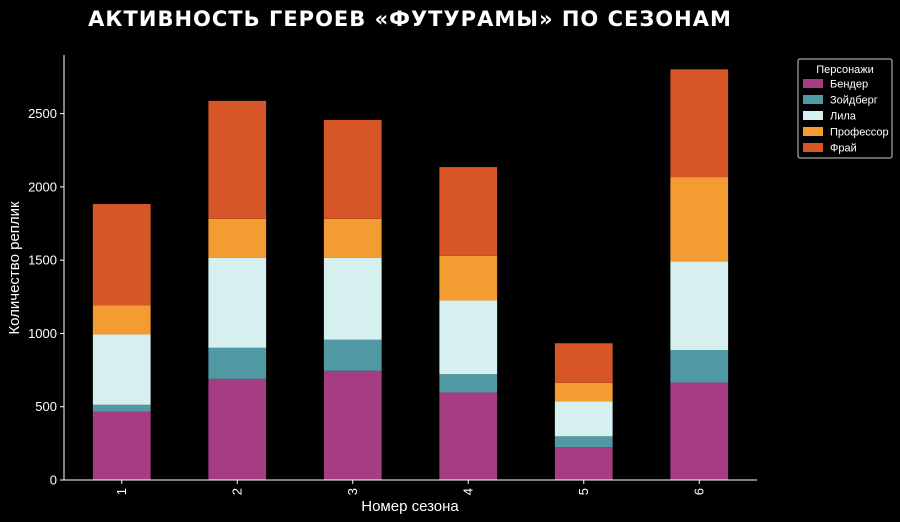 This screenshot has height=522, width=900. Describe the element at coordinates (859, 133) in the screenshot. I see `legend-item-label: Профессор` at that location.